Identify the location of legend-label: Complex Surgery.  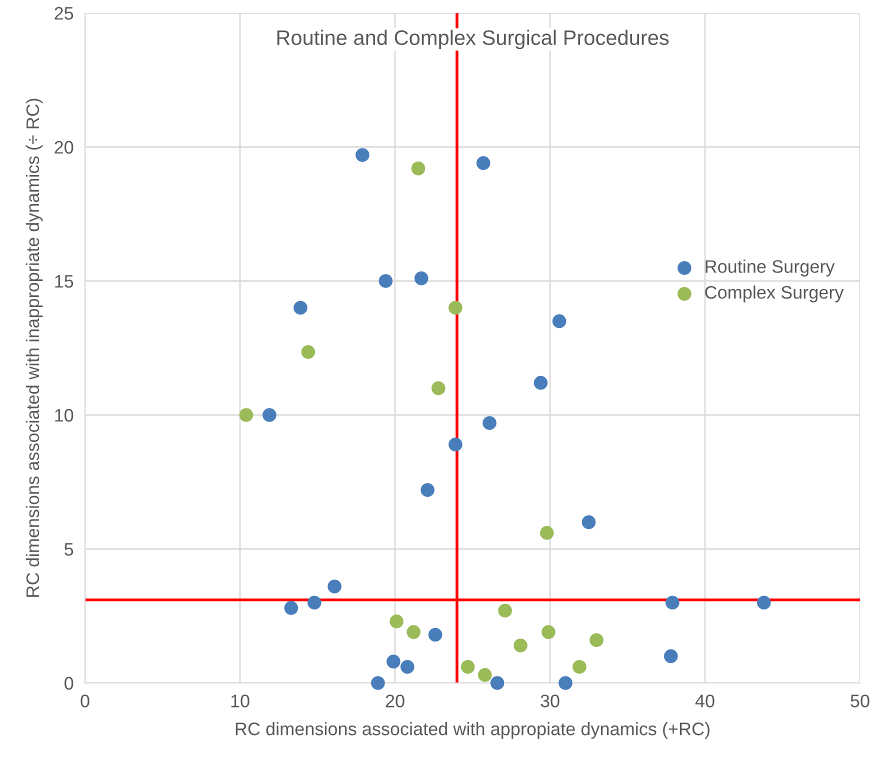
(774, 294).